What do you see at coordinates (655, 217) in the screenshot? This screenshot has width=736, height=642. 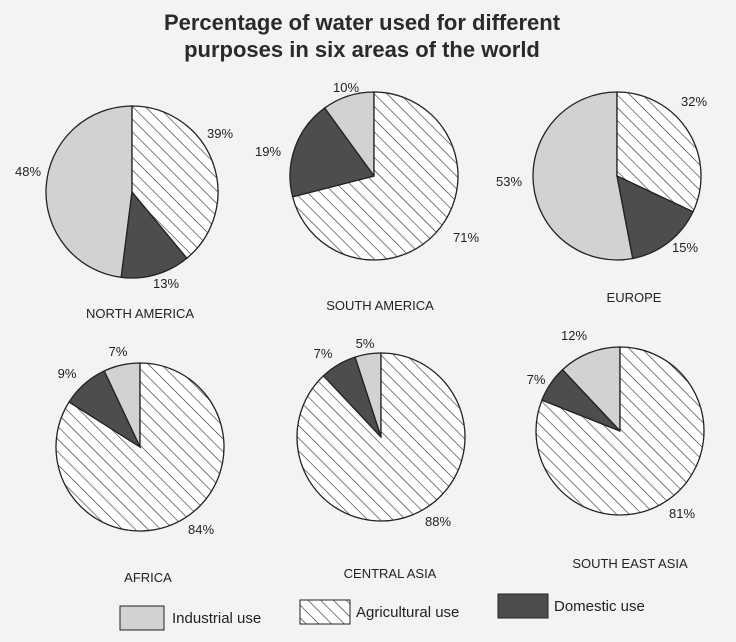 I see `pie-slice-europe-domestic` at bounding box center [655, 217].